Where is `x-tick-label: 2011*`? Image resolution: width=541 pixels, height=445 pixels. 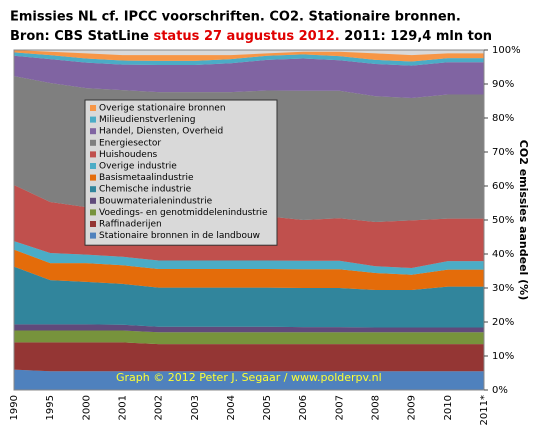
x-tick-label: 2011* is located at coordinates (484, 410).